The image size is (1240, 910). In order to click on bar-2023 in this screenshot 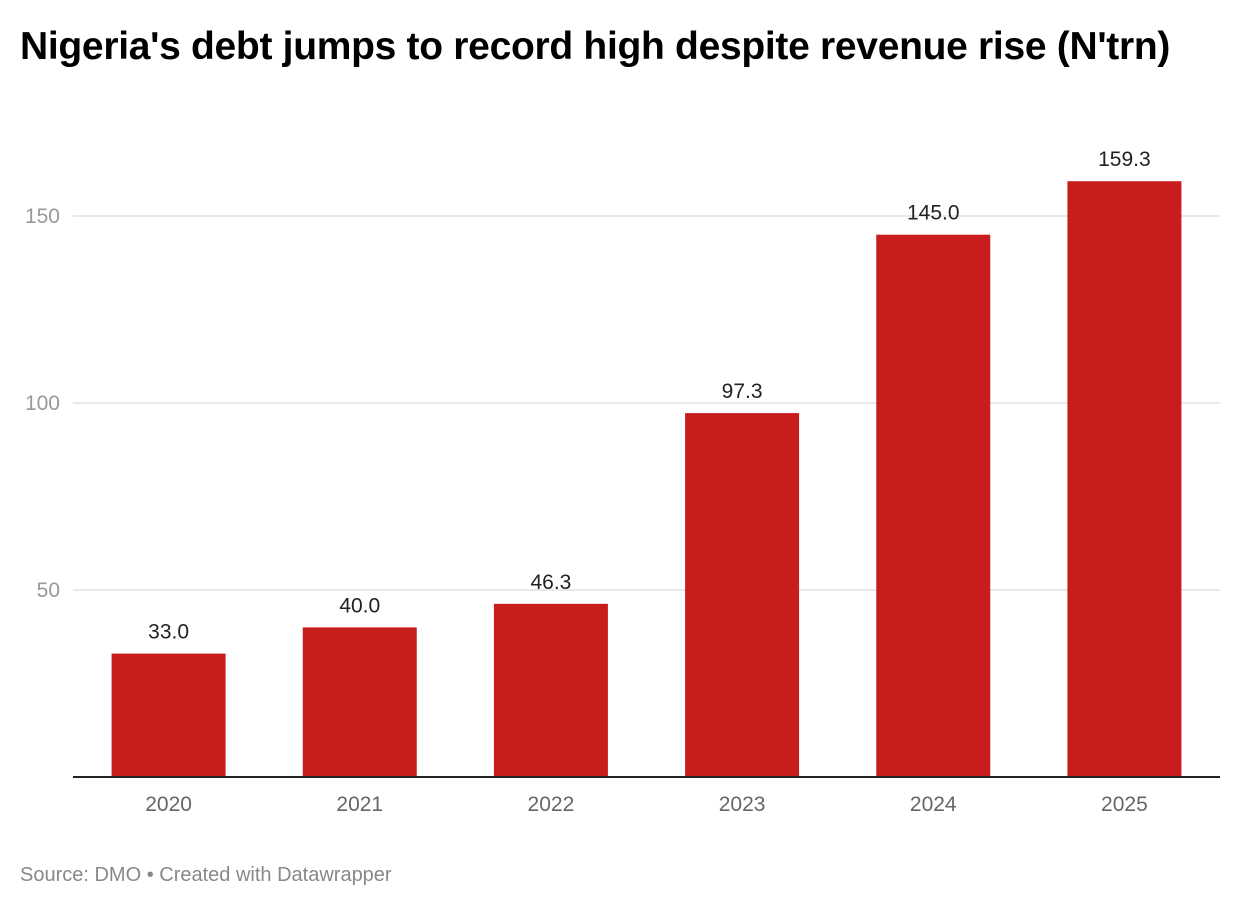, I will do `click(742, 595)`.